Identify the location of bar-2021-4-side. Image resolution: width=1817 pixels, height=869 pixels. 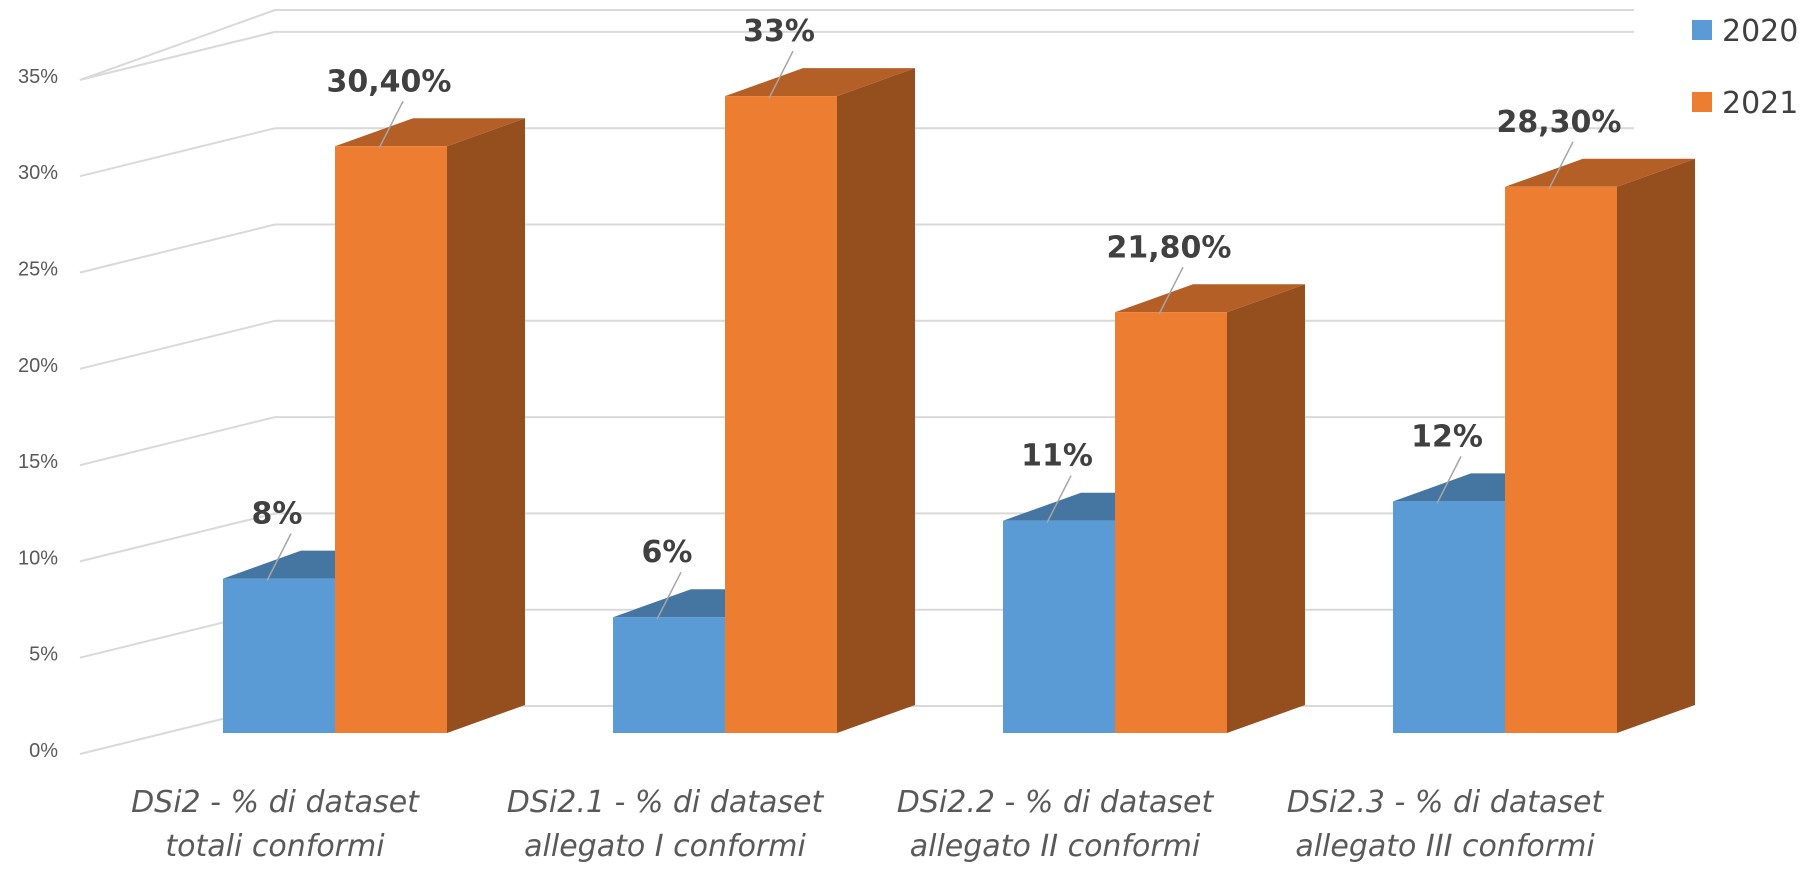
(1656, 445).